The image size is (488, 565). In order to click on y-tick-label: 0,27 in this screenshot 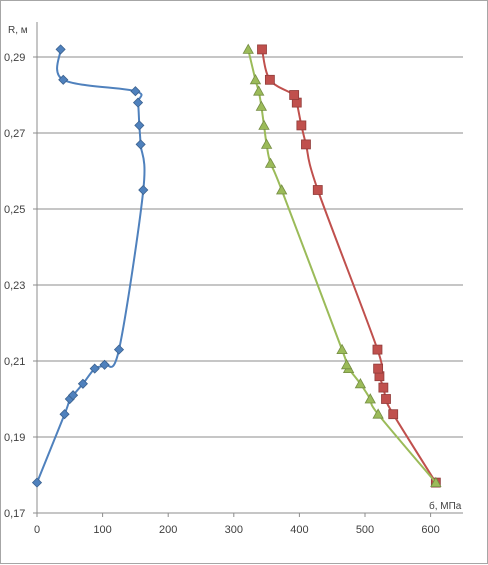, I will do `click(14, 134)`.